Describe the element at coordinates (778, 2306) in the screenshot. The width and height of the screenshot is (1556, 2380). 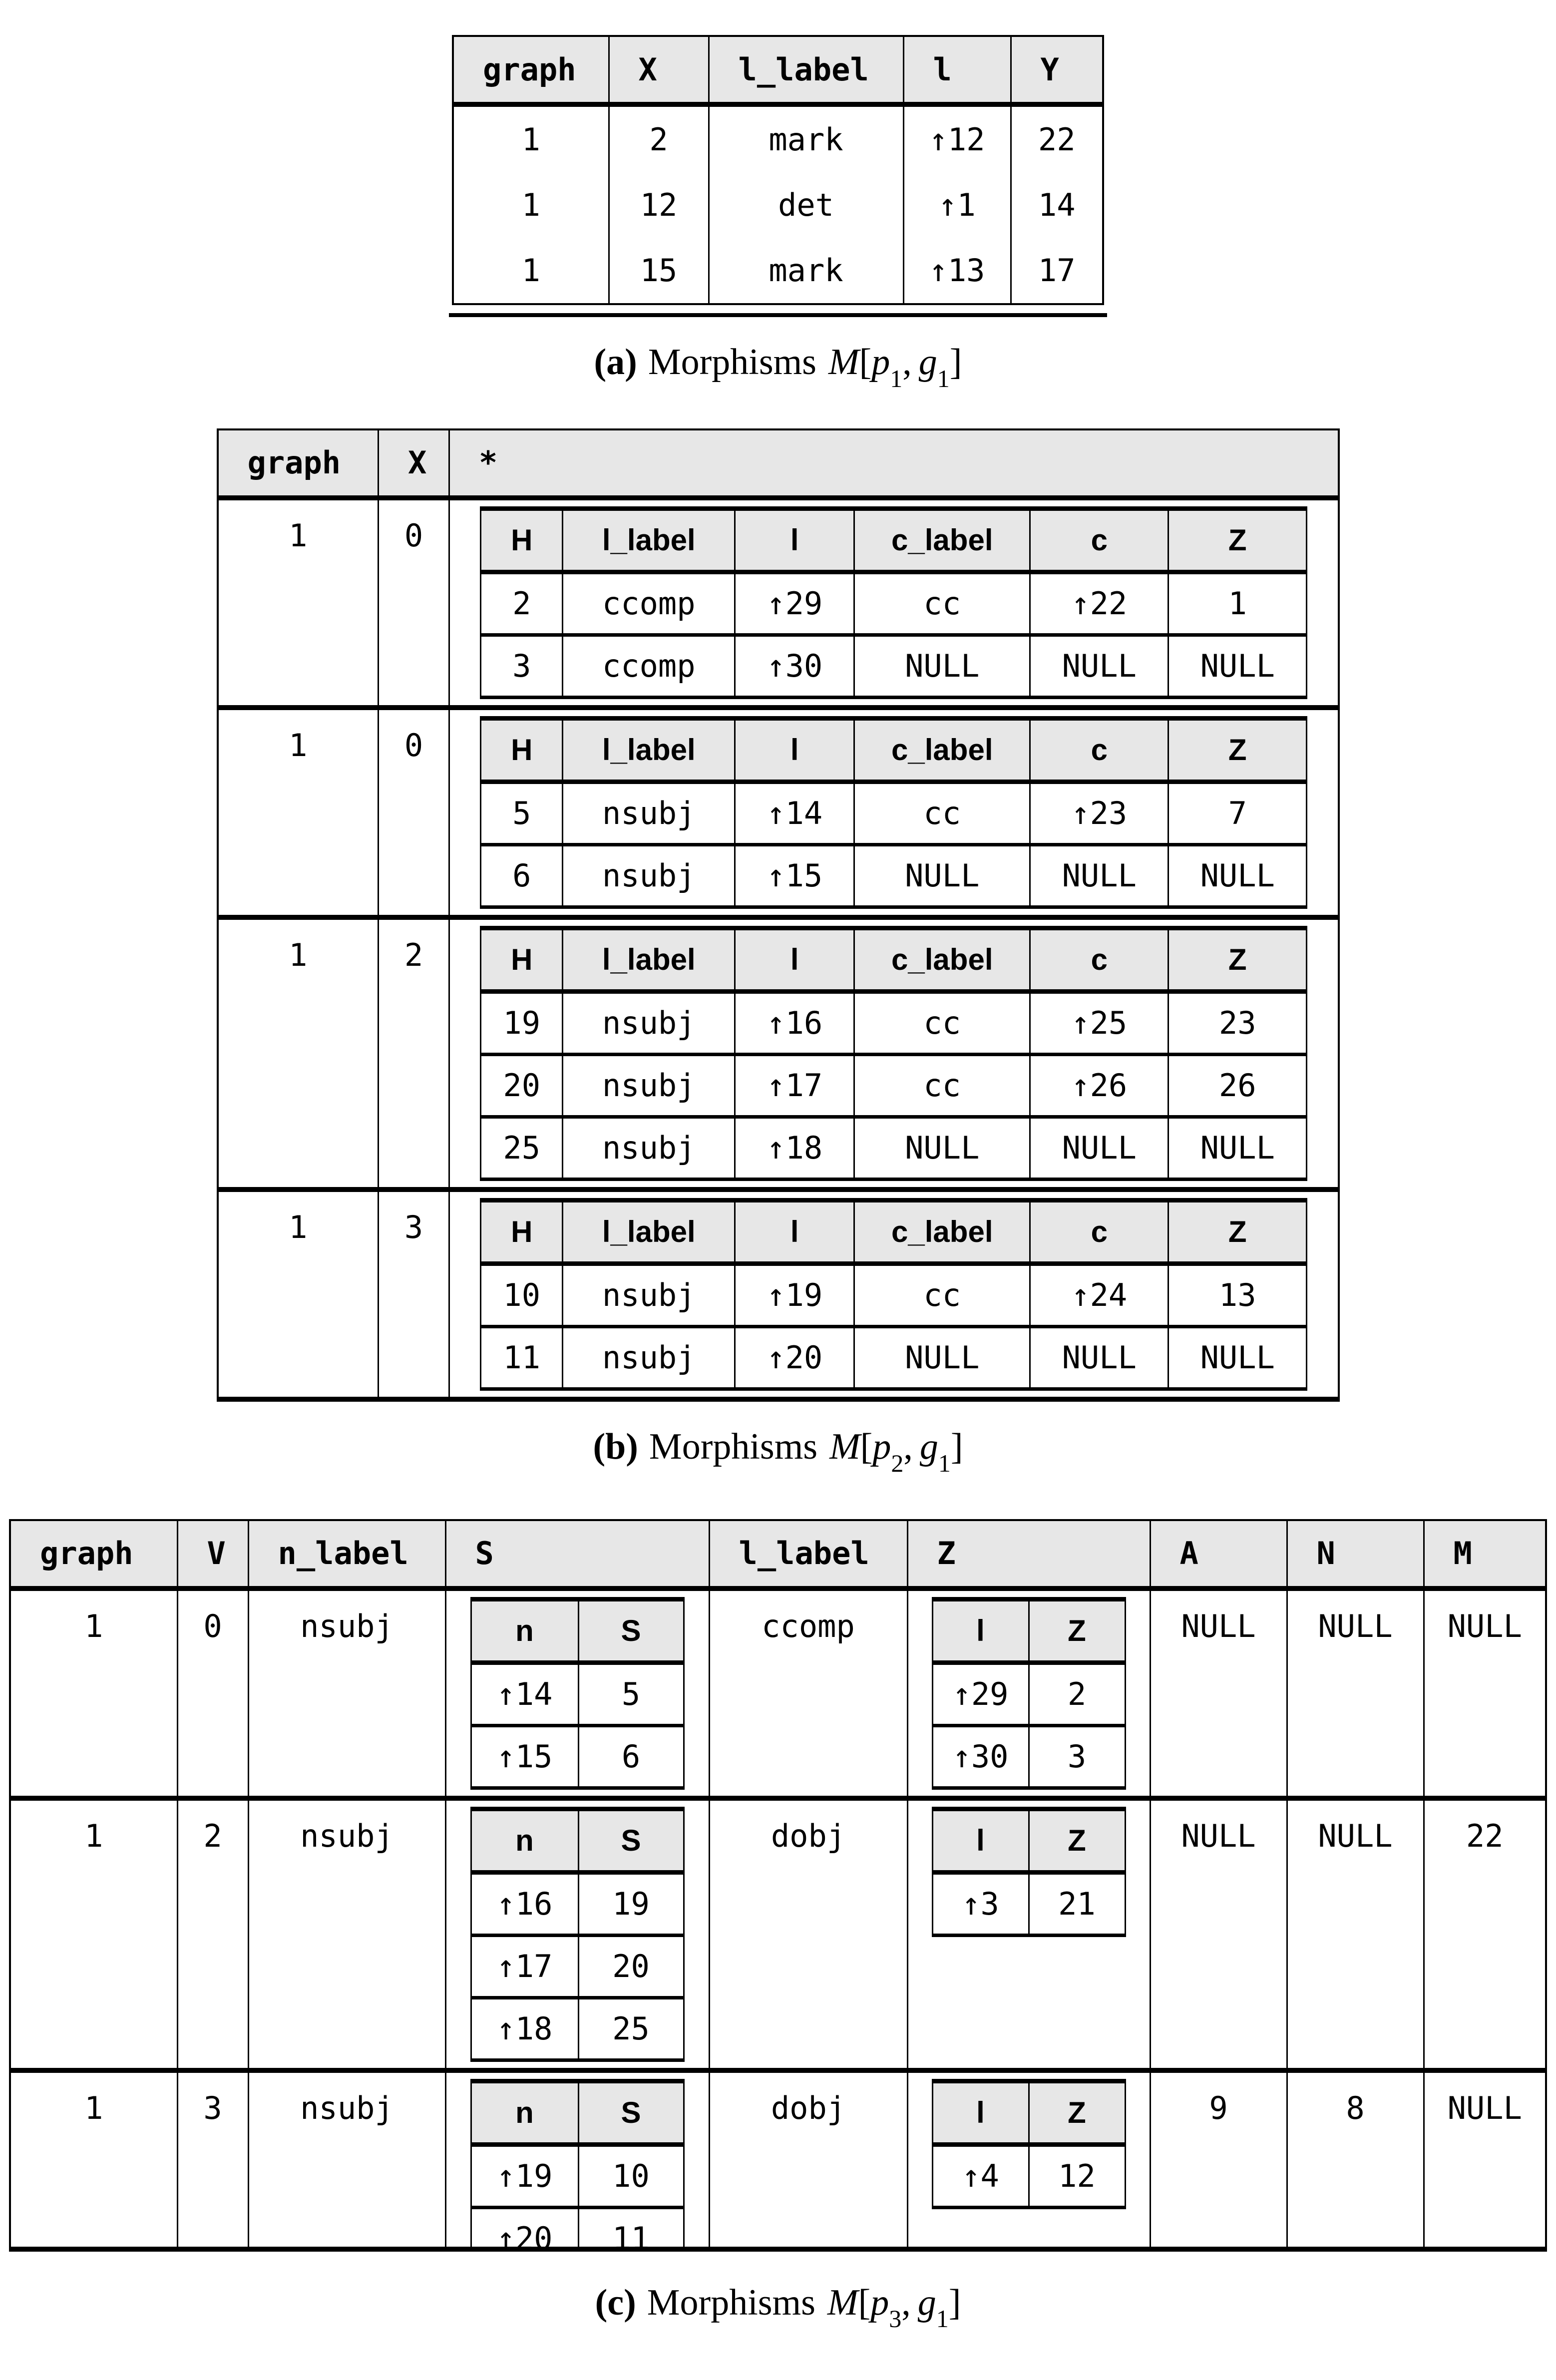
I see `caption-c: (c) Morphisms M[p3, g1]` at that location.